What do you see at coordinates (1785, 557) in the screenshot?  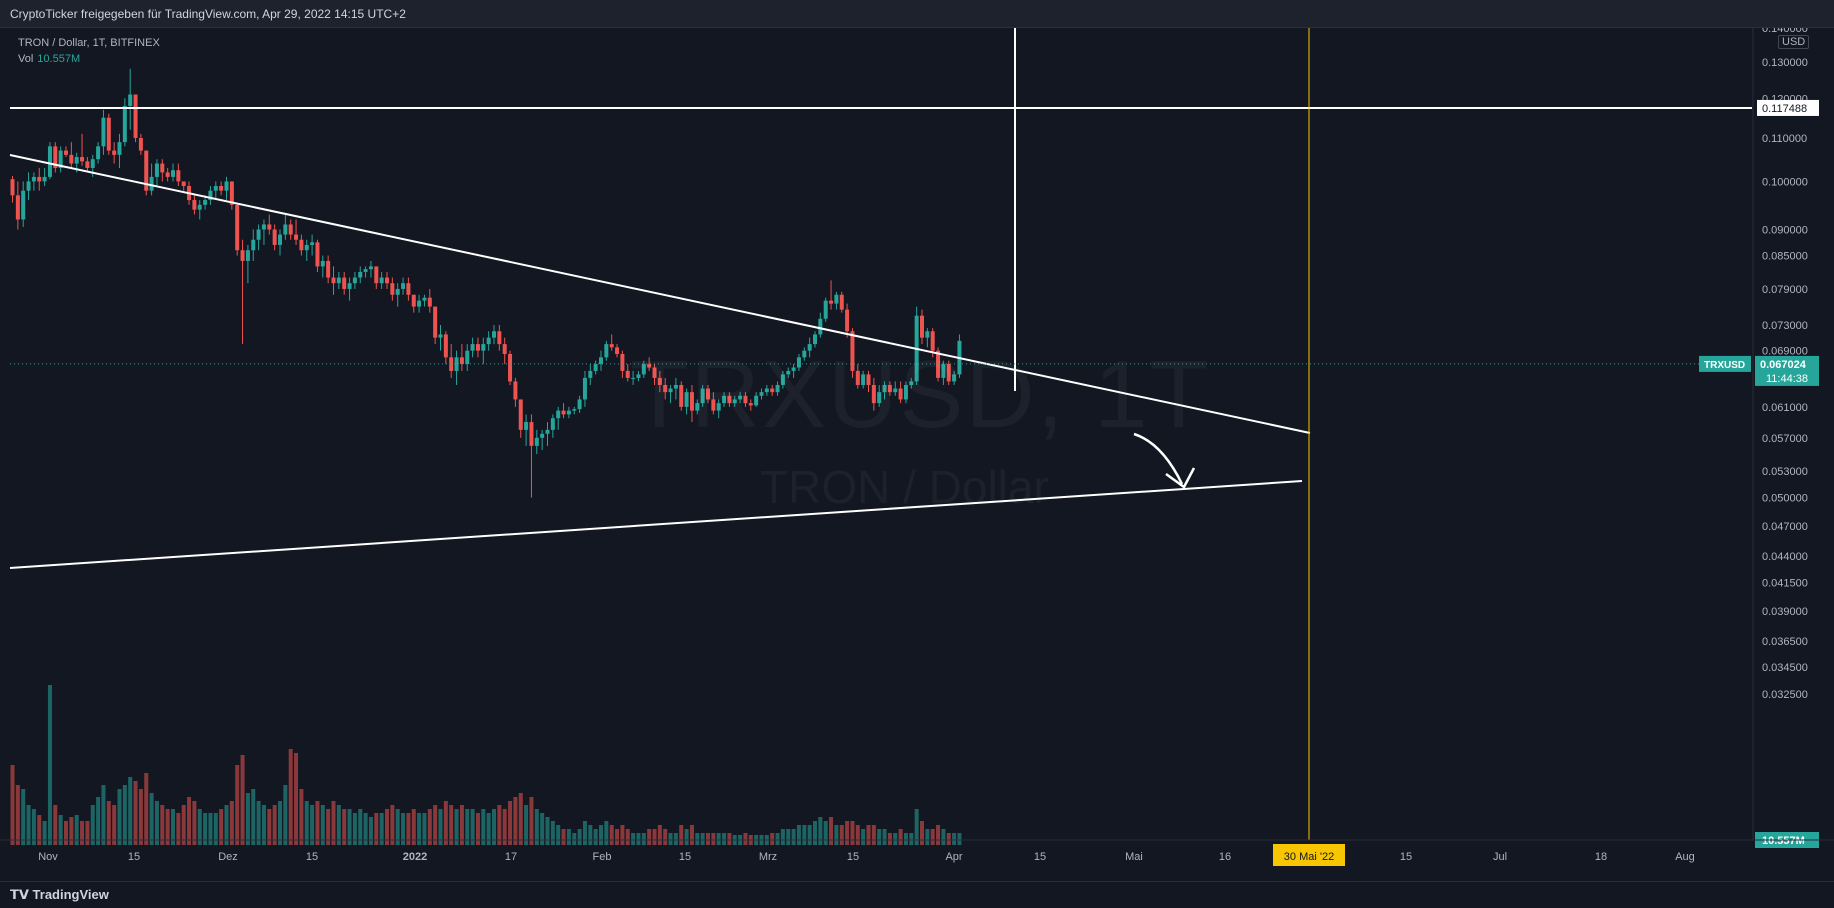 I see `price-tick-label: 0.044000` at bounding box center [1785, 557].